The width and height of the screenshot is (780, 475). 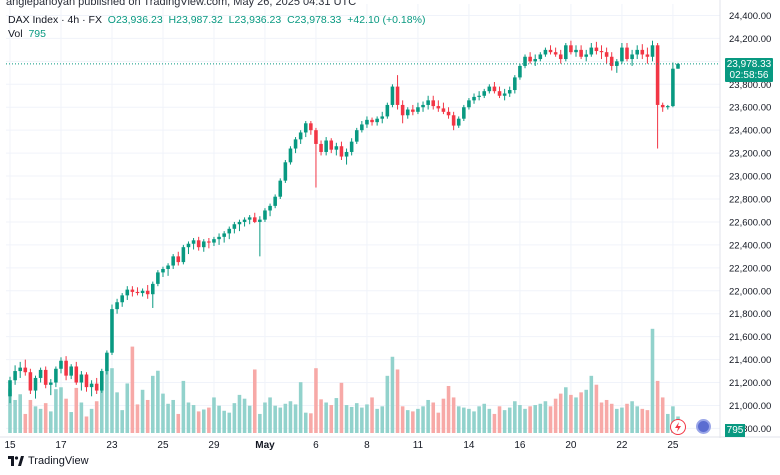 What do you see at coordinates (703, 426) in the screenshot?
I see `theme-toggle-icon` at bounding box center [703, 426].